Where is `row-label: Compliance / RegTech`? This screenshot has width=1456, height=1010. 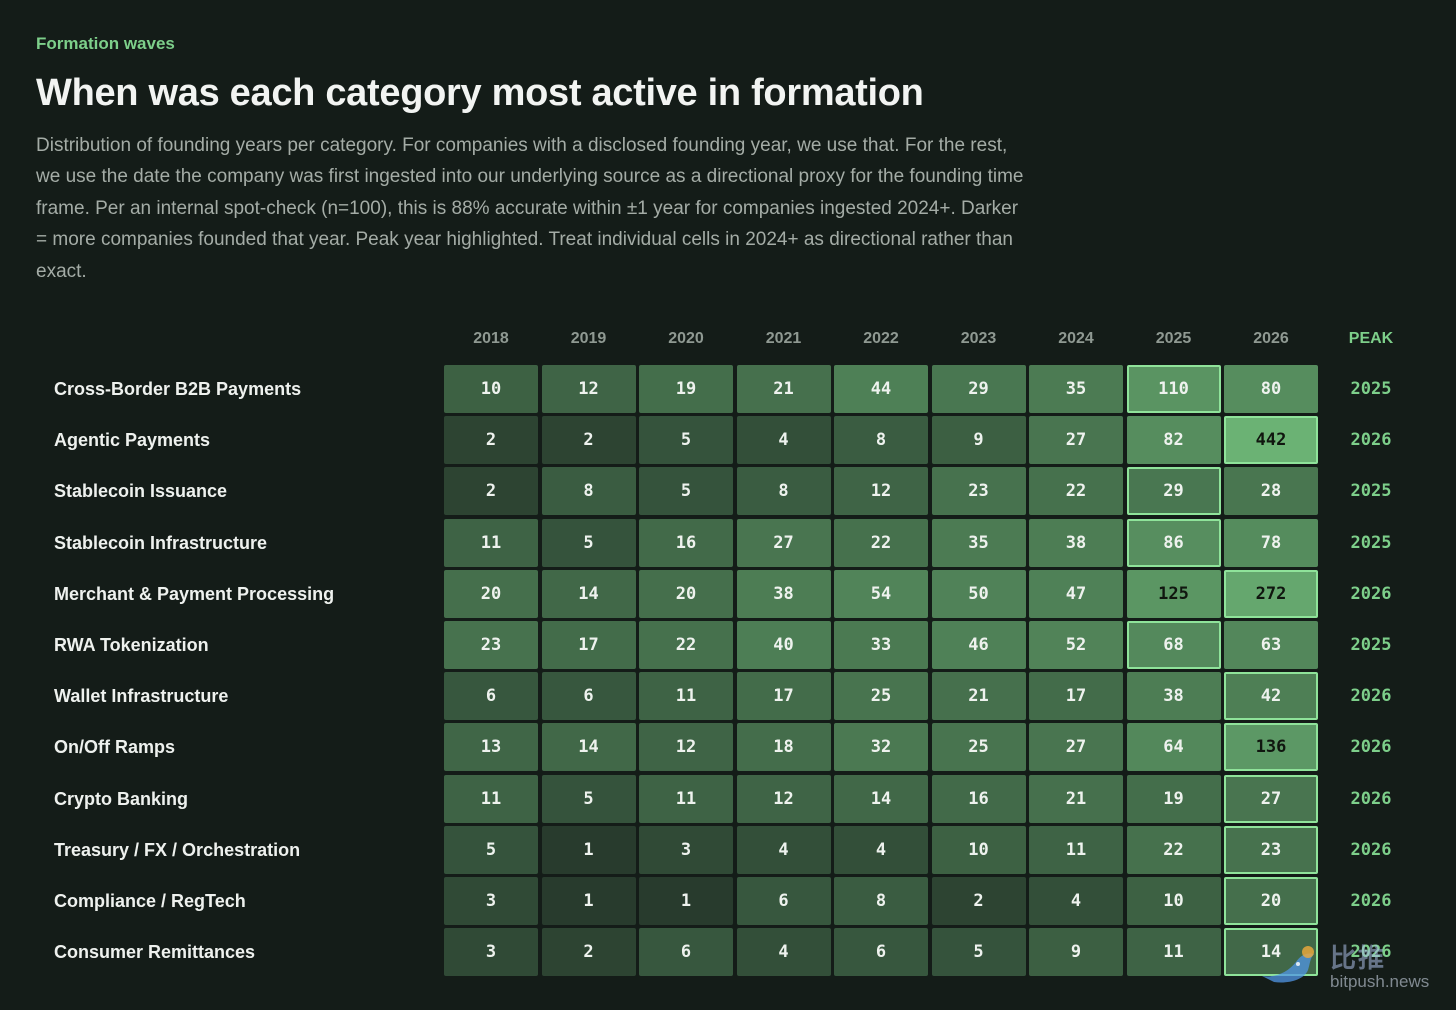 row-label: Compliance / RegTech is located at coordinates (150, 901).